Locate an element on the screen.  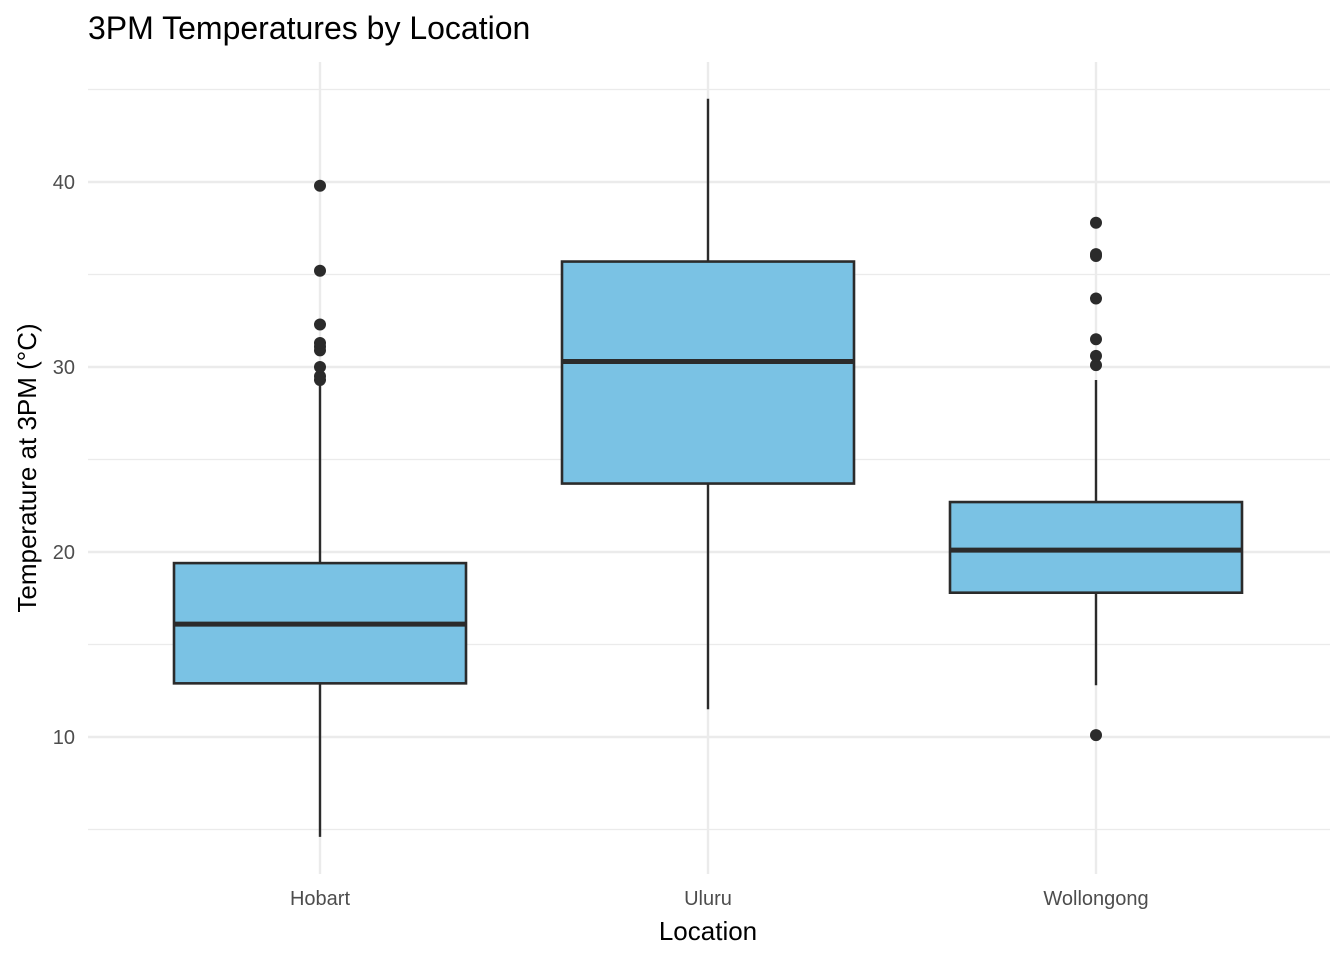
y-tick-label: 20 is located at coordinates (64, 553).